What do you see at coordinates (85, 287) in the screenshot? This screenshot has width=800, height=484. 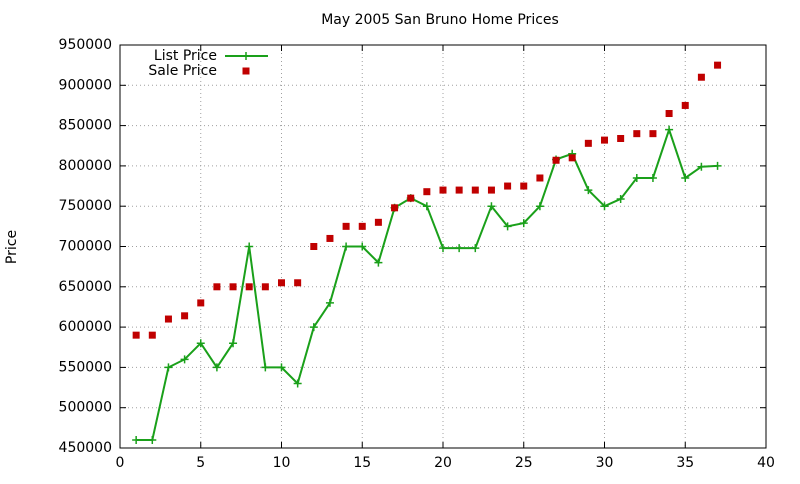 I see `y-tick-label: 650000` at bounding box center [85, 287].